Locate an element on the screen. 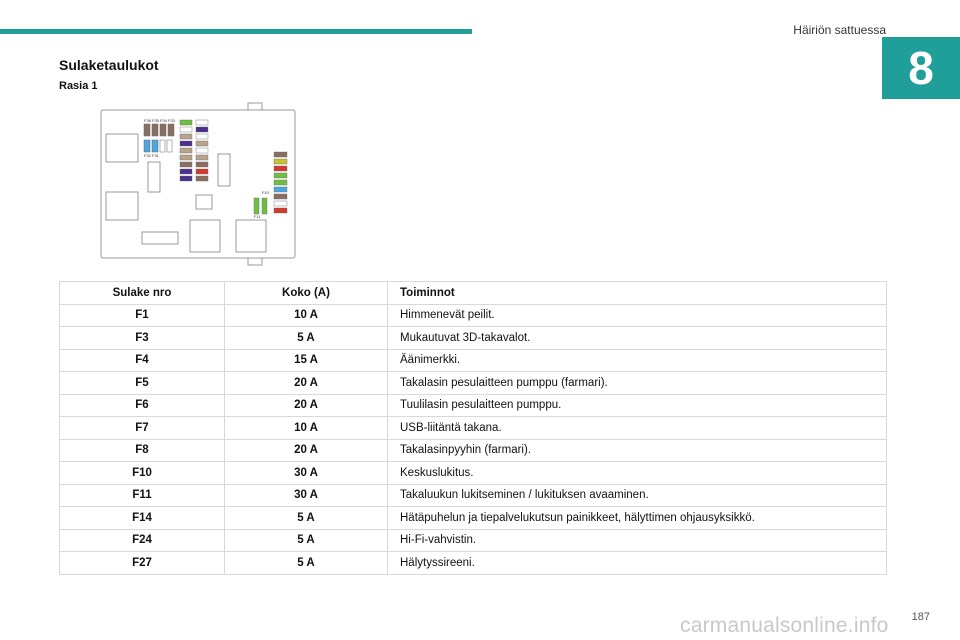  fuse-function: Mukautuvat 3D-takavalot. is located at coordinates (637, 338).